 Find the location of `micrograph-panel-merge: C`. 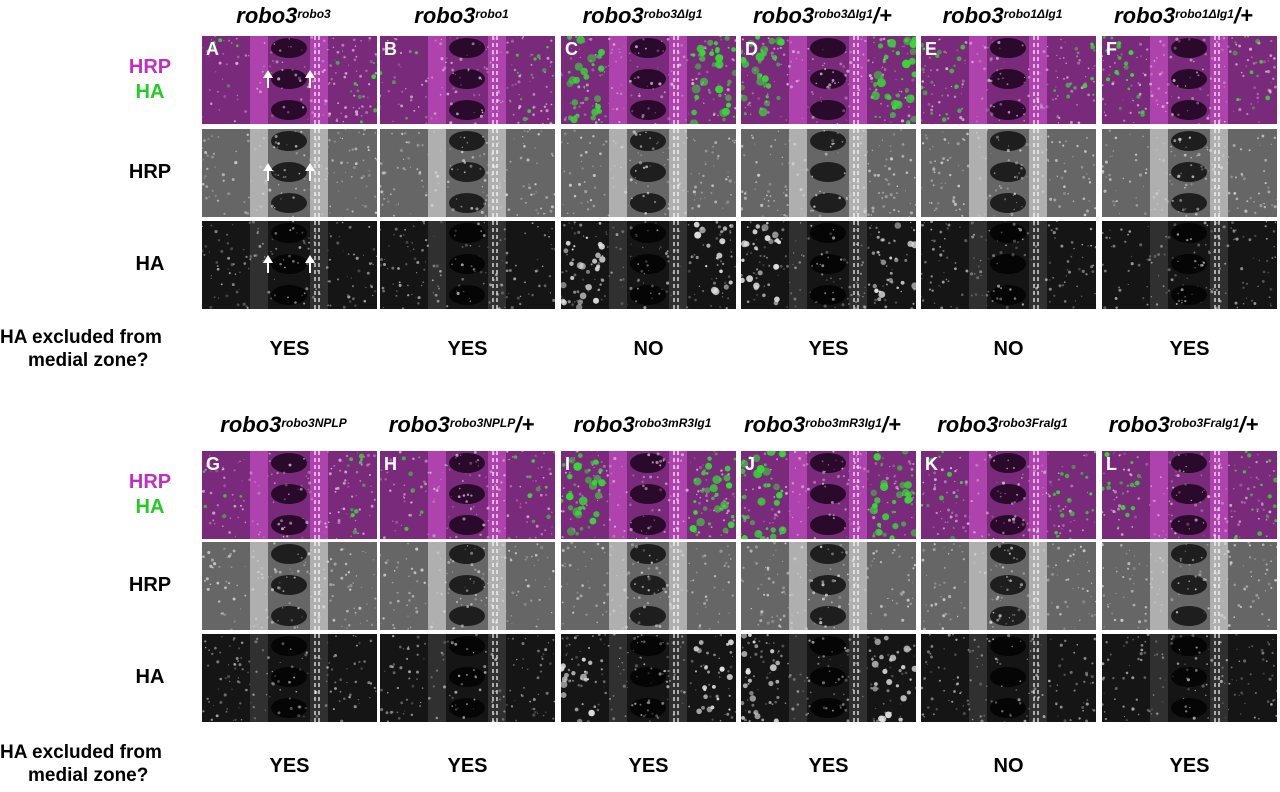

micrograph-panel-merge: C is located at coordinates (648, 80).